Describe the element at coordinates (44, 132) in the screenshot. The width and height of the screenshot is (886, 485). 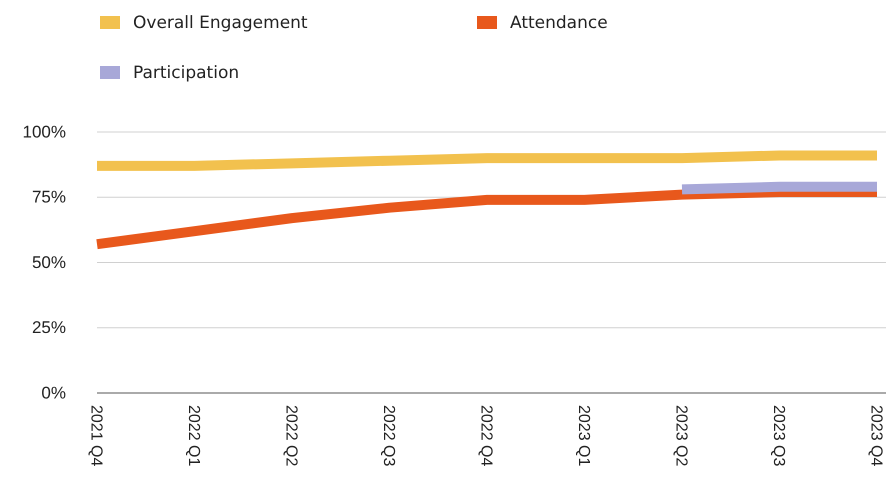
I see `y-tick-label: 100%` at that location.